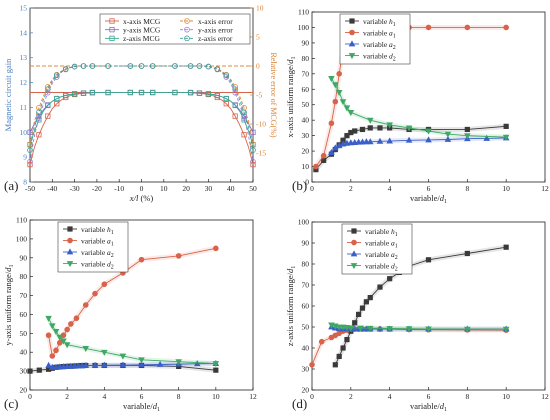  Describe the element at coordinates (132, 341) in the screenshot. I see `series-variable-d2` at that location.